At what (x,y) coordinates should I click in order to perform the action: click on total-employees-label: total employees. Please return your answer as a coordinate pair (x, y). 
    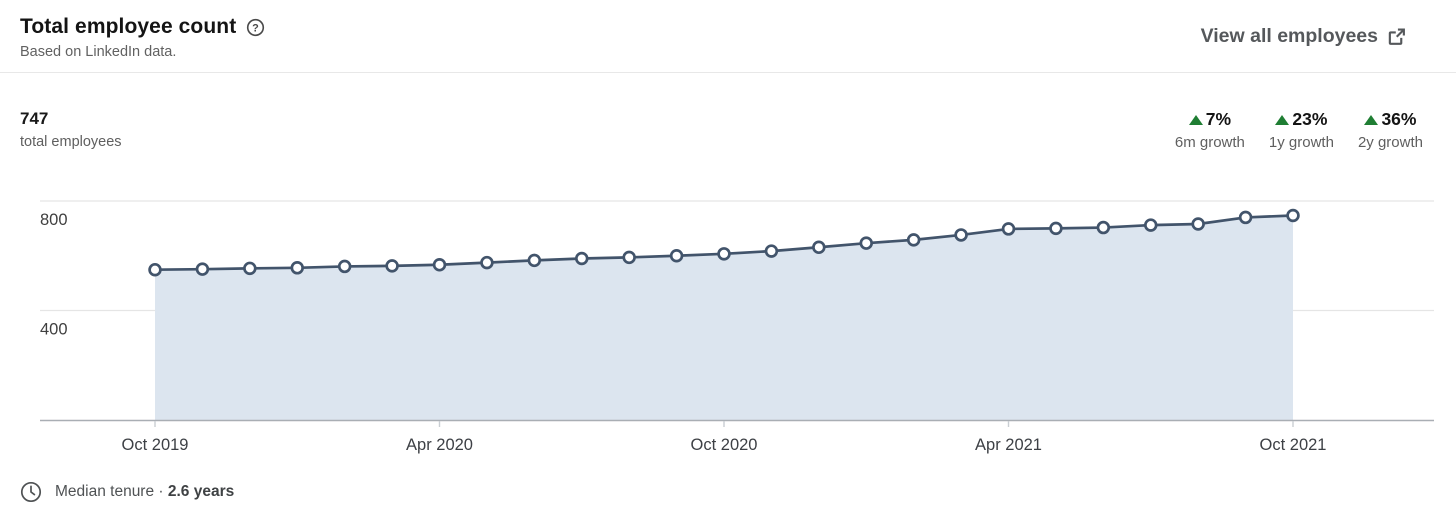
    Looking at the image, I should click on (71, 142).